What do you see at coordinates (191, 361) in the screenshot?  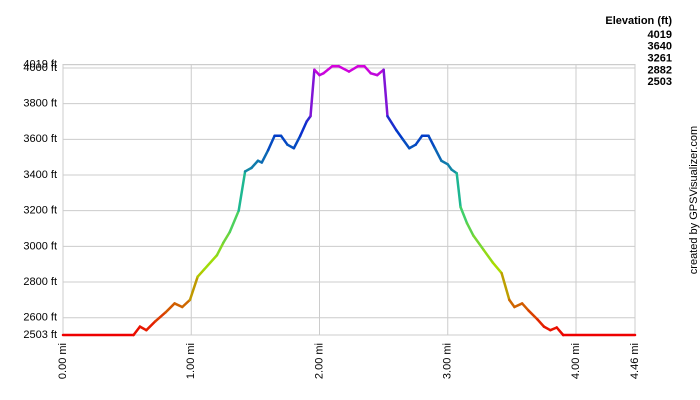 I see `x-tick-label: 1.00 mi` at bounding box center [191, 361].